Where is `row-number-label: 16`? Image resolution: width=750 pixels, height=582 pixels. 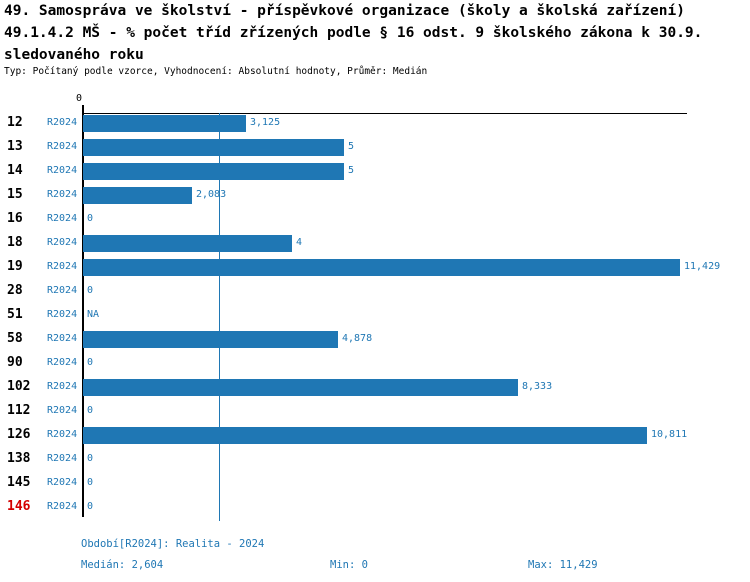 row-number-label: 16 is located at coordinates (15, 218).